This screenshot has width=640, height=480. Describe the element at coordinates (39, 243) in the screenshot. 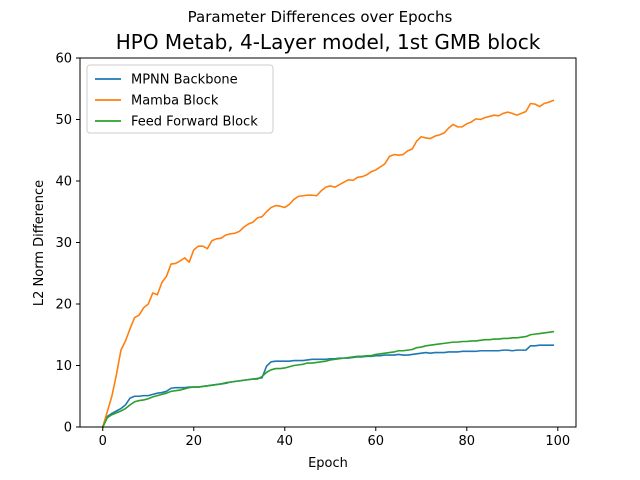

I see `y-axis-label: L2 Norm Difference` at that location.